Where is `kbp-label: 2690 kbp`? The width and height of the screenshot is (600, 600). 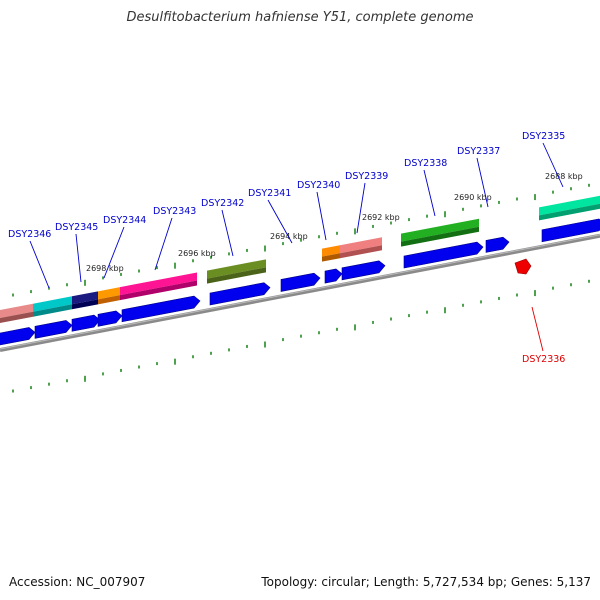 kbp-label: 2690 kbp is located at coordinates (473, 197).